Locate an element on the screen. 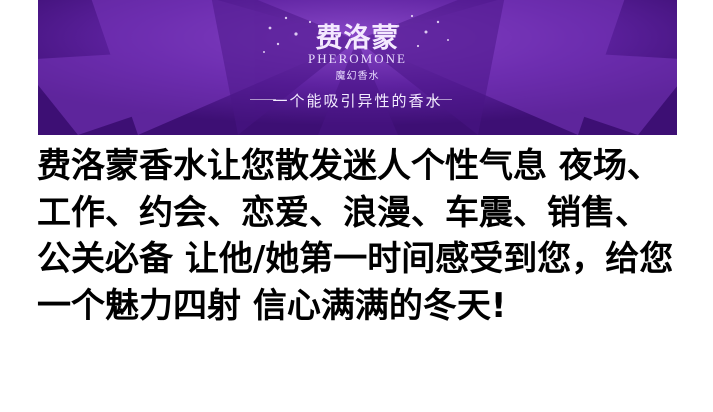 This screenshot has width=713, height=412. banner-tagline: 一个能吸引异性的香水 is located at coordinates (357, 101).